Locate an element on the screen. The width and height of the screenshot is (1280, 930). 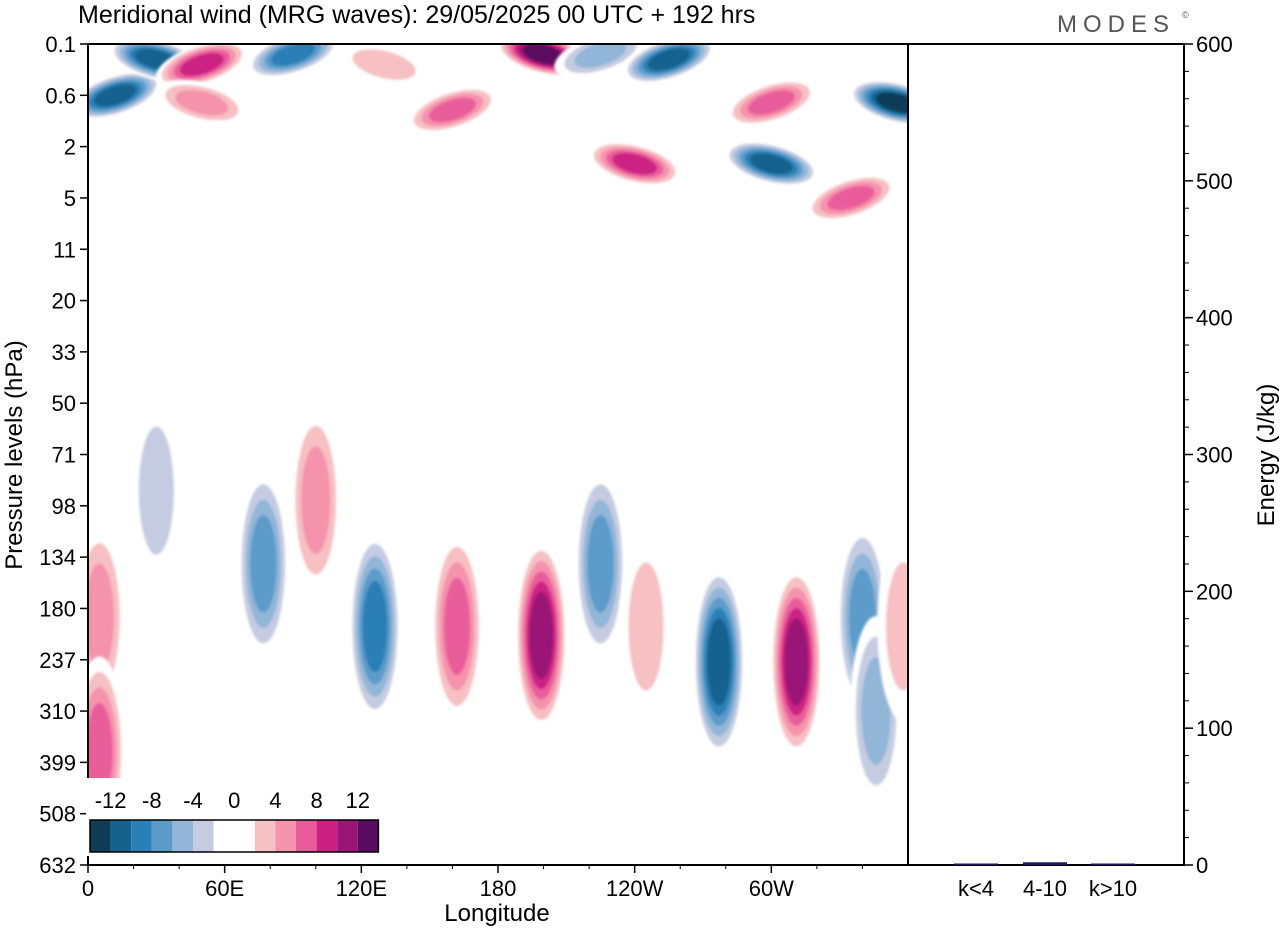
colorbar-frame is located at coordinates (234, 836).